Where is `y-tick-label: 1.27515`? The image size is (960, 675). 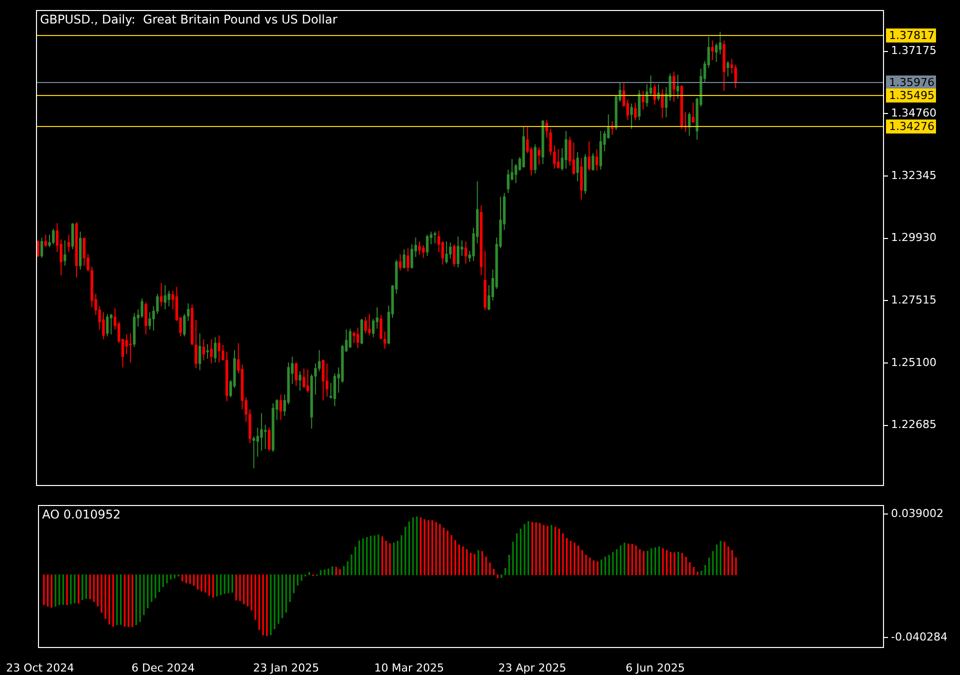
y-tick-label: 1.27515 is located at coordinates (913, 300).